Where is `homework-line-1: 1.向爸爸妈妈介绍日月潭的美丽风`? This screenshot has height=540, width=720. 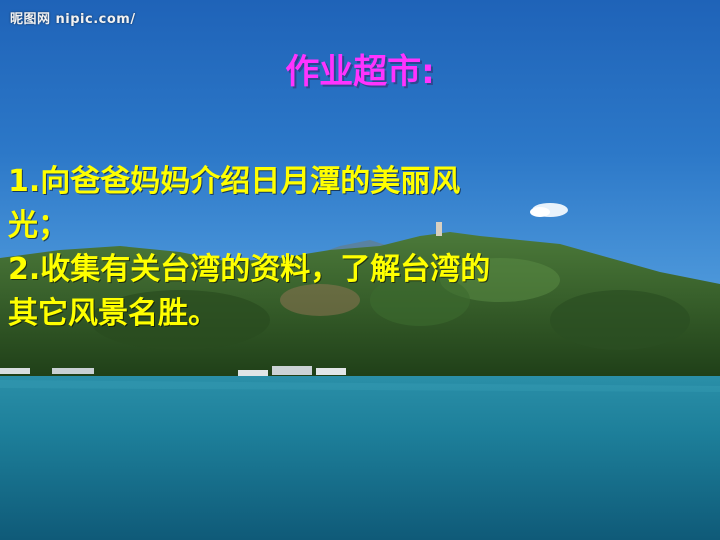
homework-line-1: 1.向爸爸妈妈介绍日月潭的美丽风 is located at coordinates (234, 181).